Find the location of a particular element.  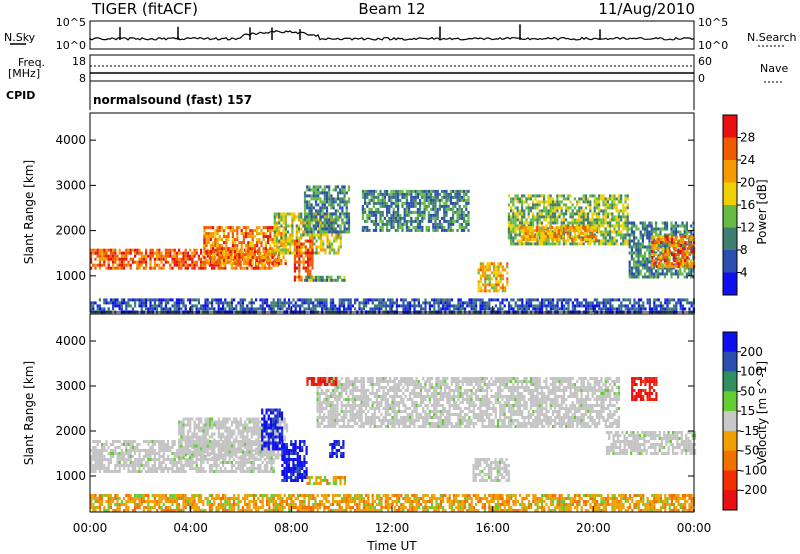

power-colorbar-tick-2: 12 is located at coordinates (747, 228).